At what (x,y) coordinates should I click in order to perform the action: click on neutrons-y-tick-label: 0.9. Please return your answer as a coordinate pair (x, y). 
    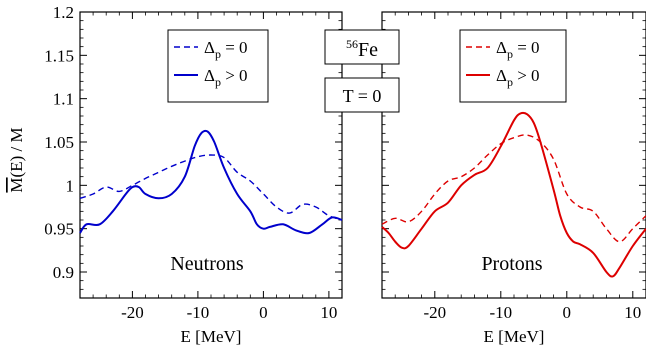
    Looking at the image, I should click on (63, 272).